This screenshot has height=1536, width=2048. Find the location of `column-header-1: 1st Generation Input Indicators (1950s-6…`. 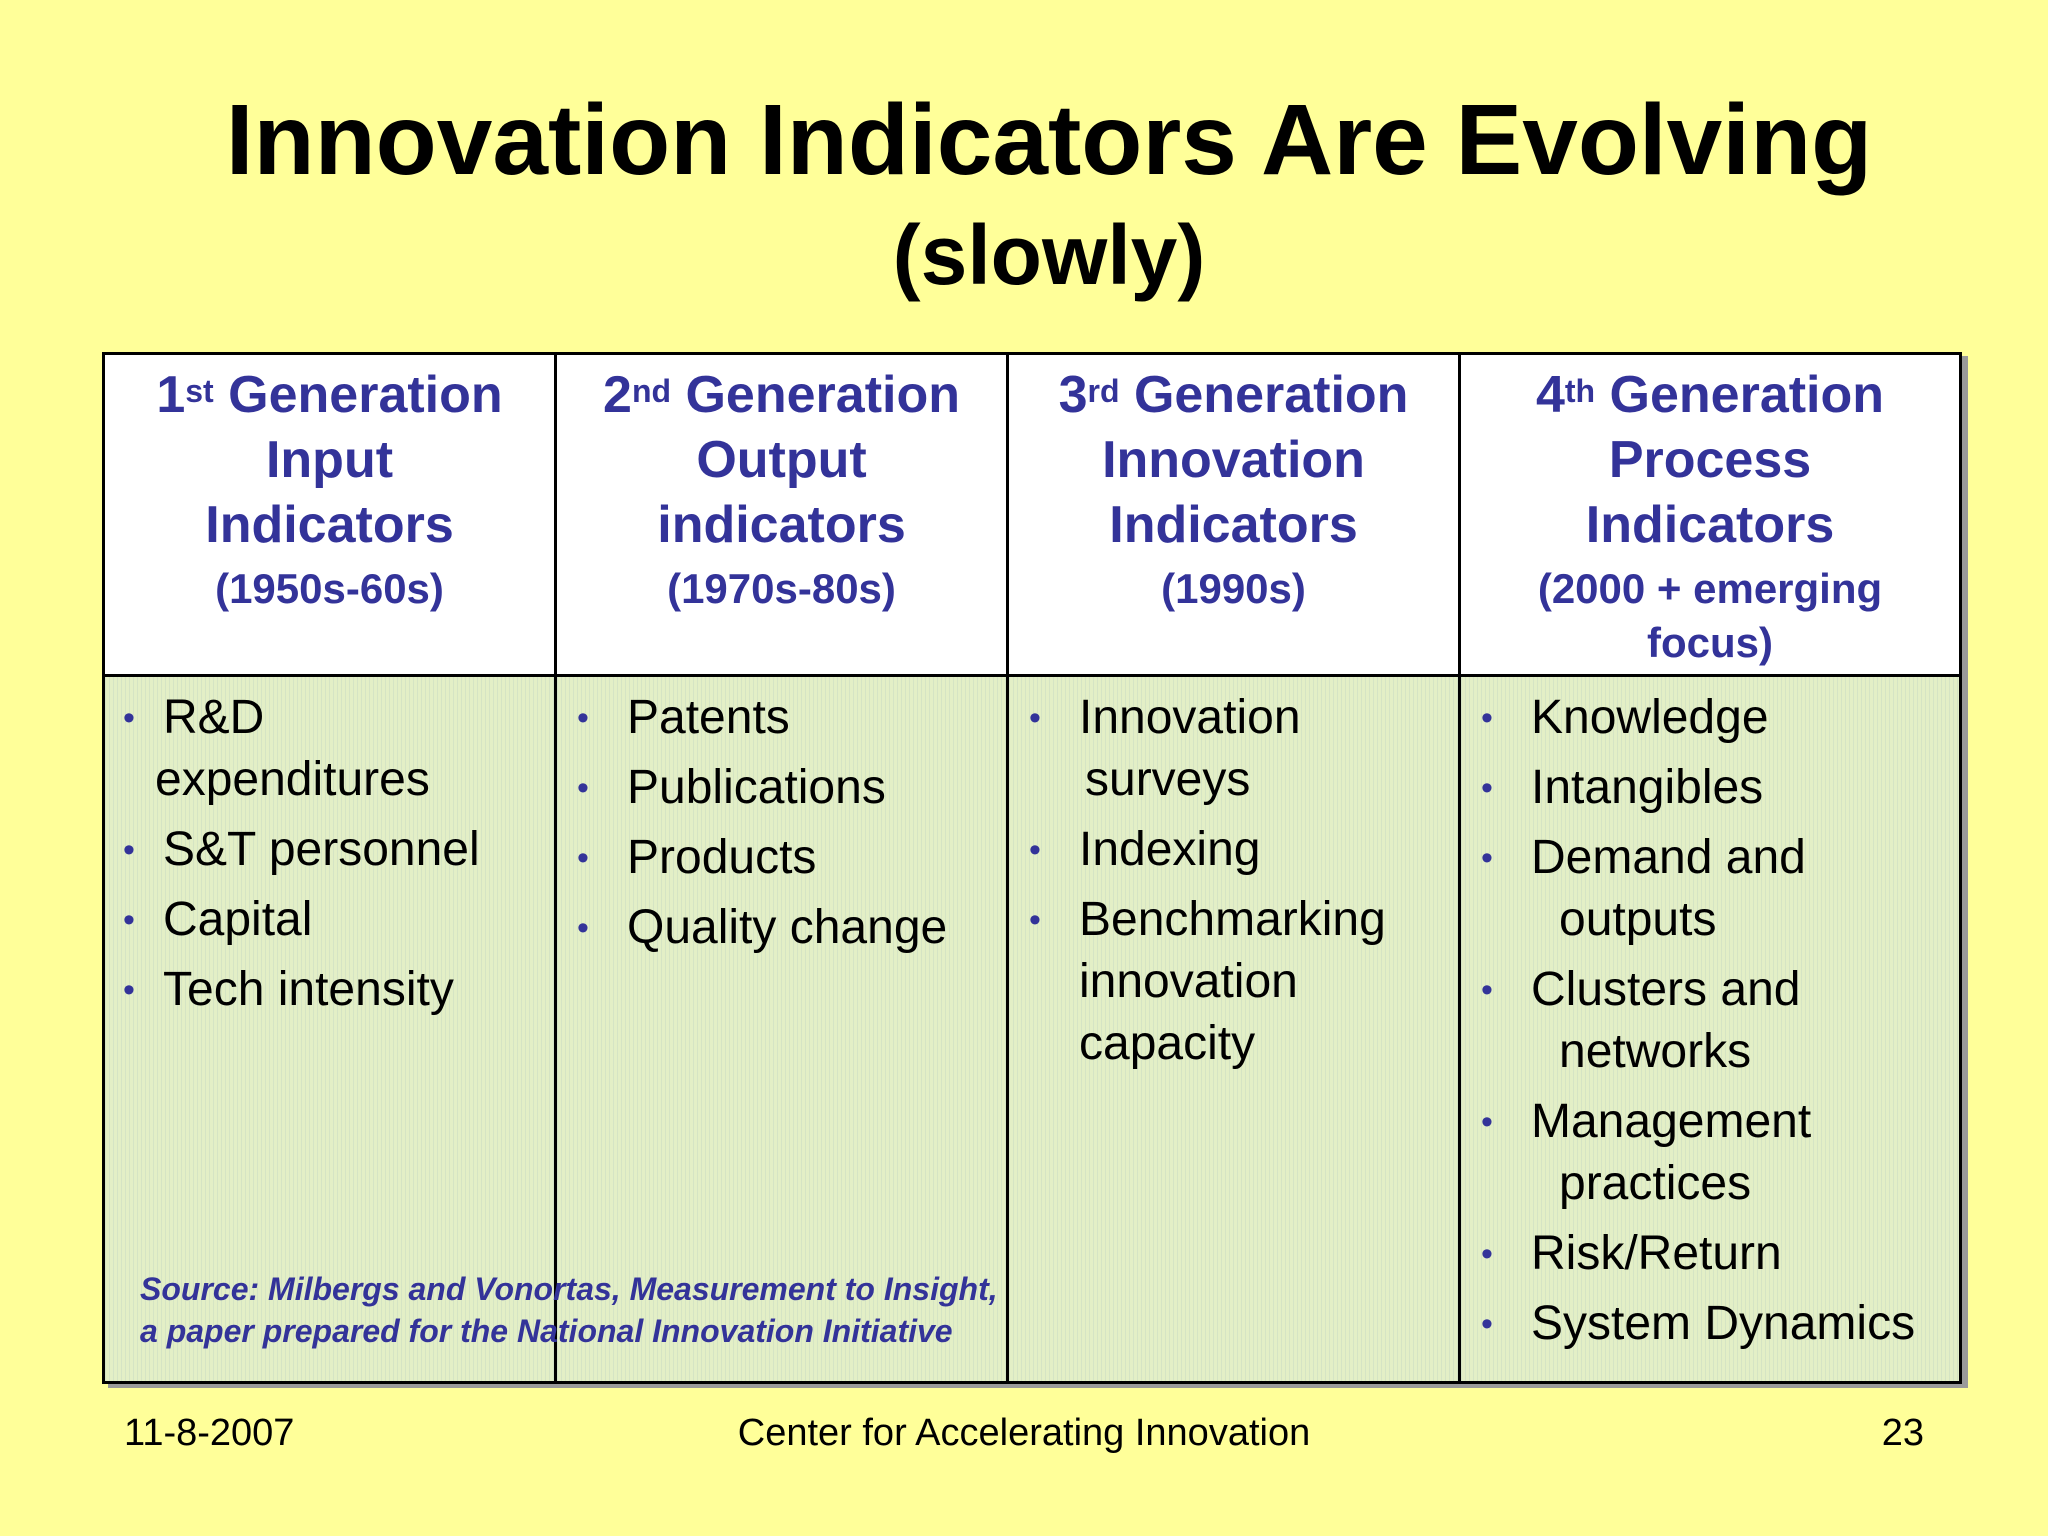

column-header-1: 1st Generation Input Indicators (1950s-6… is located at coordinates (331, 516).